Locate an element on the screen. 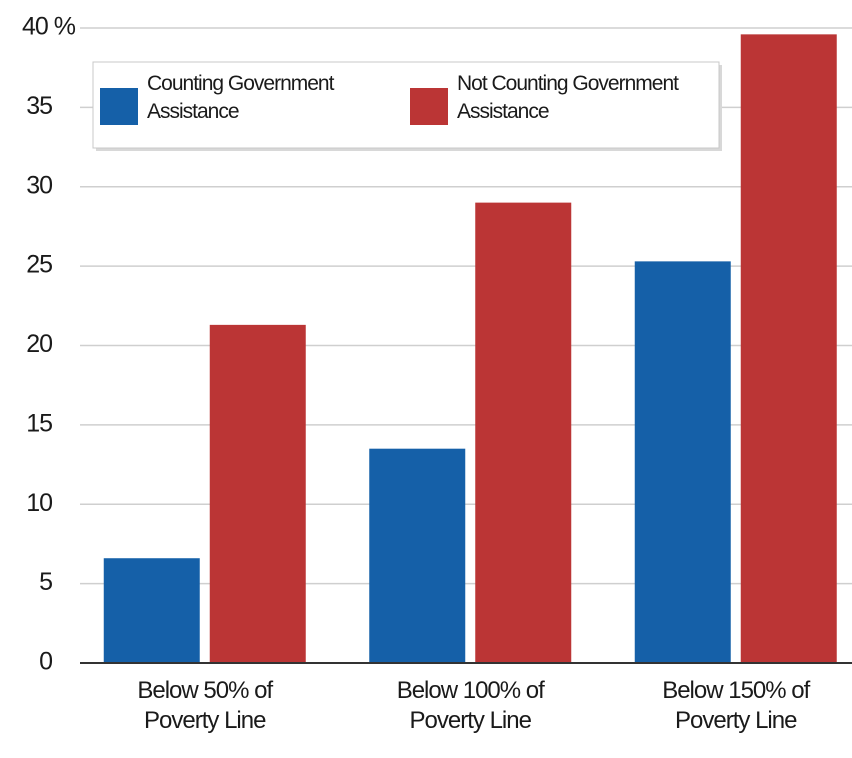 The height and width of the screenshot is (758, 852). y-tick-label: 25 is located at coordinates (39, 265).